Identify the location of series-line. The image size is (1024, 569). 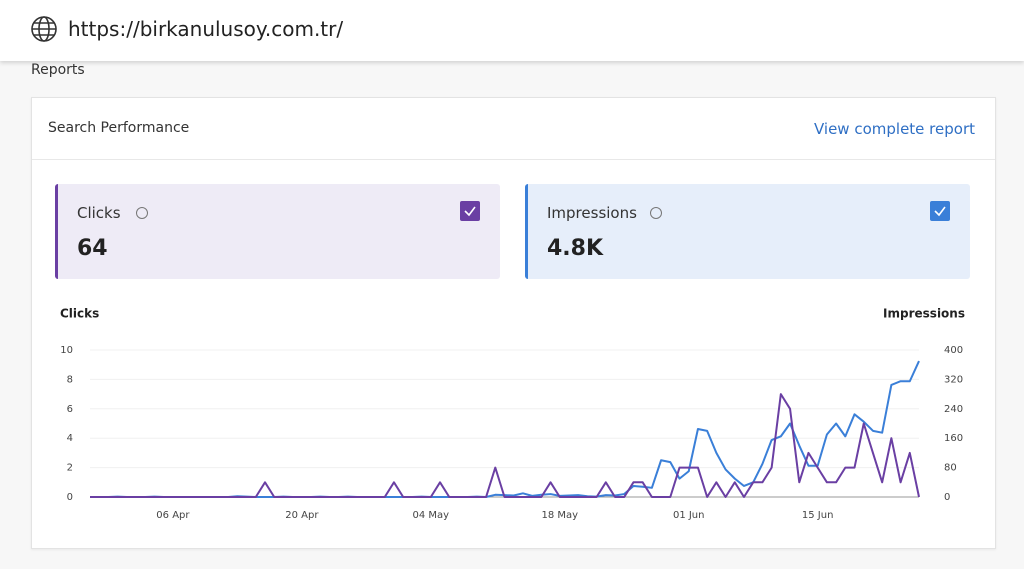
(505, 445).